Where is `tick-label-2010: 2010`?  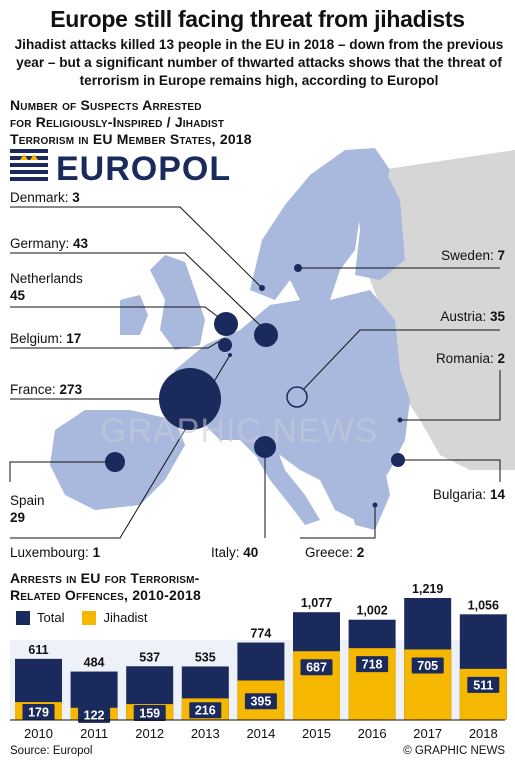 tick-label-2010: 2010 is located at coordinates (38, 733).